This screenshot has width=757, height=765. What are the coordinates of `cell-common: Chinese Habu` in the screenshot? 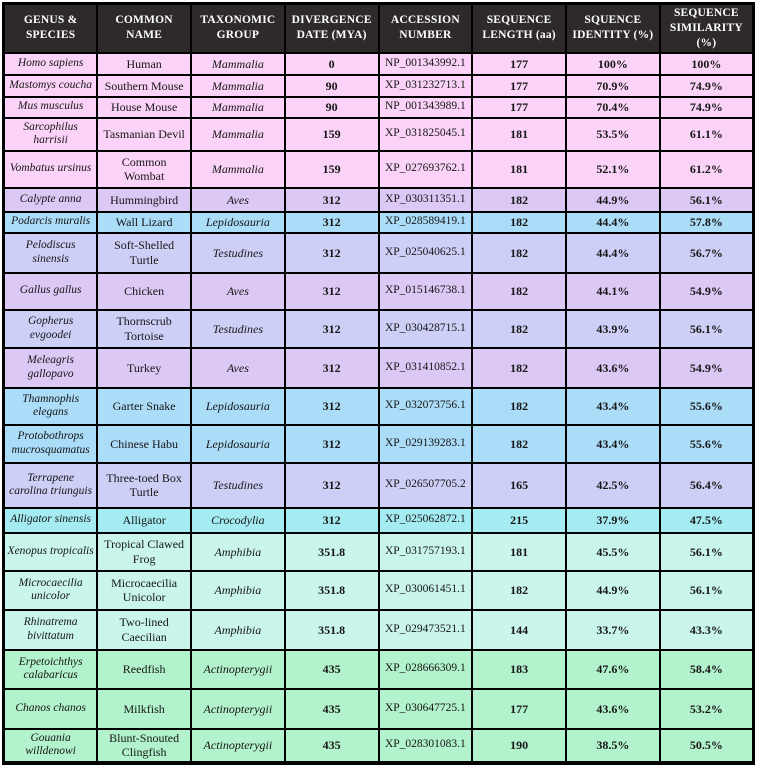 It's located at (144, 443).